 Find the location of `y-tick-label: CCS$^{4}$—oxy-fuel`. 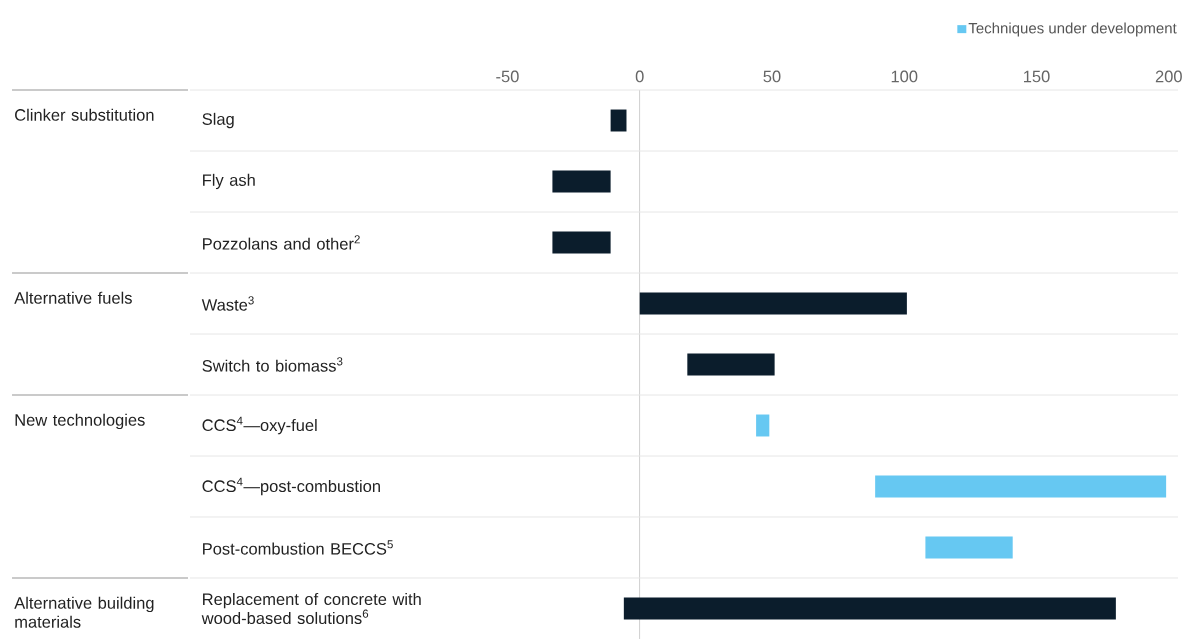

y-tick-label: CCS$^{4}$—oxy-fuel is located at coordinates (259, 425).